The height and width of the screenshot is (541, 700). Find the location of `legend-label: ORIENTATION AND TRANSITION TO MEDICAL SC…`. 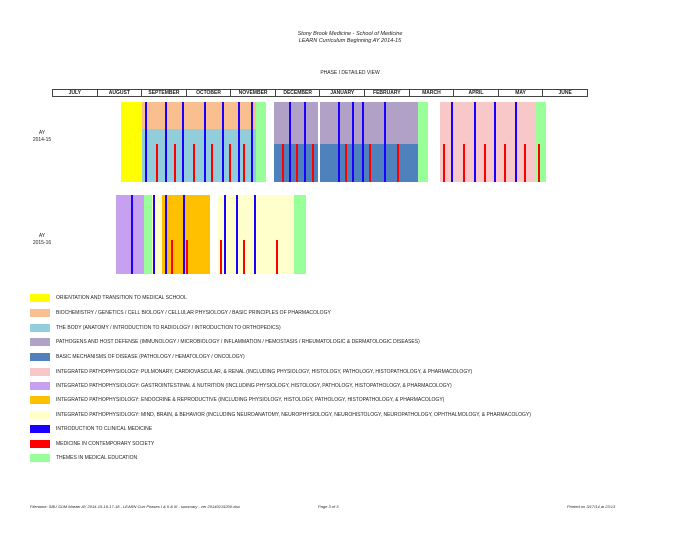

legend-label: ORIENTATION AND TRANSITION TO MEDICAL SC… is located at coordinates (121, 298).